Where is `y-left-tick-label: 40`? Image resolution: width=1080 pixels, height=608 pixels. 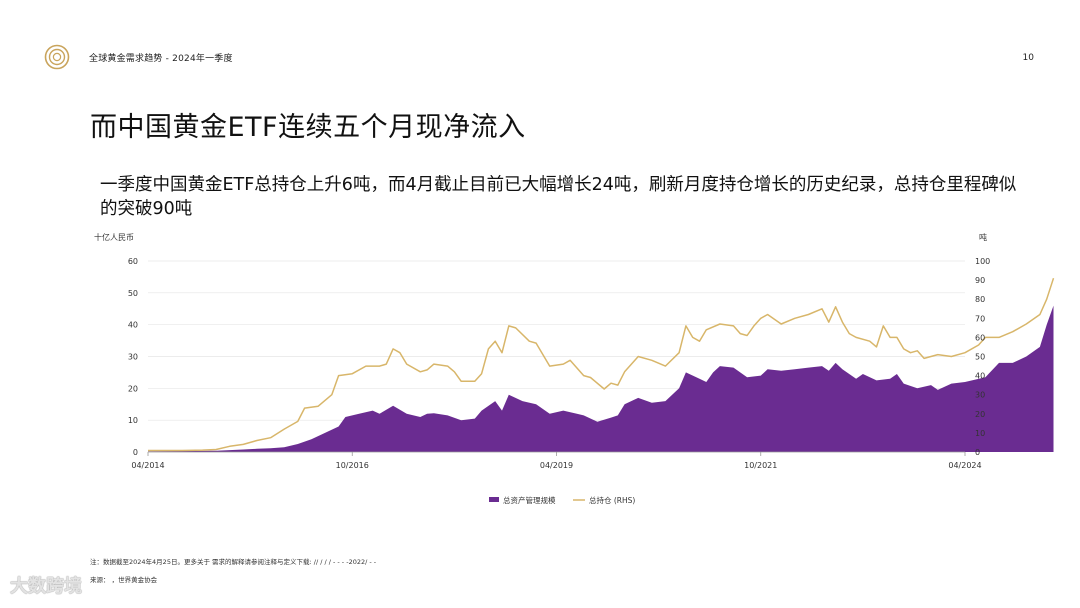
y-left-tick-label: 40 is located at coordinates (133, 325).